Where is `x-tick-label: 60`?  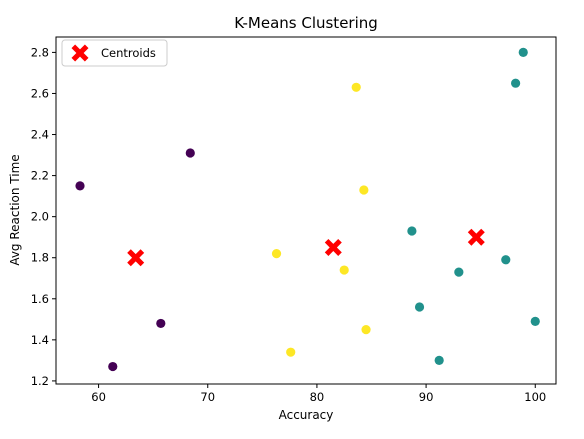 x-tick-label: 60 is located at coordinates (98, 397).